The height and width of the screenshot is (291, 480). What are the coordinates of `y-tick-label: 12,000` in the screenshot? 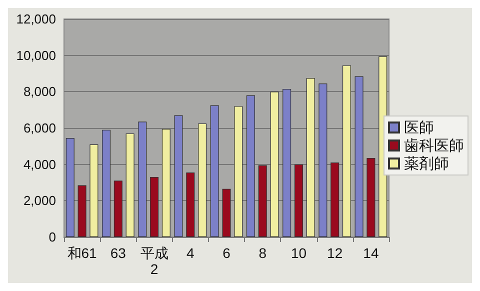 It's located at (36, 19).